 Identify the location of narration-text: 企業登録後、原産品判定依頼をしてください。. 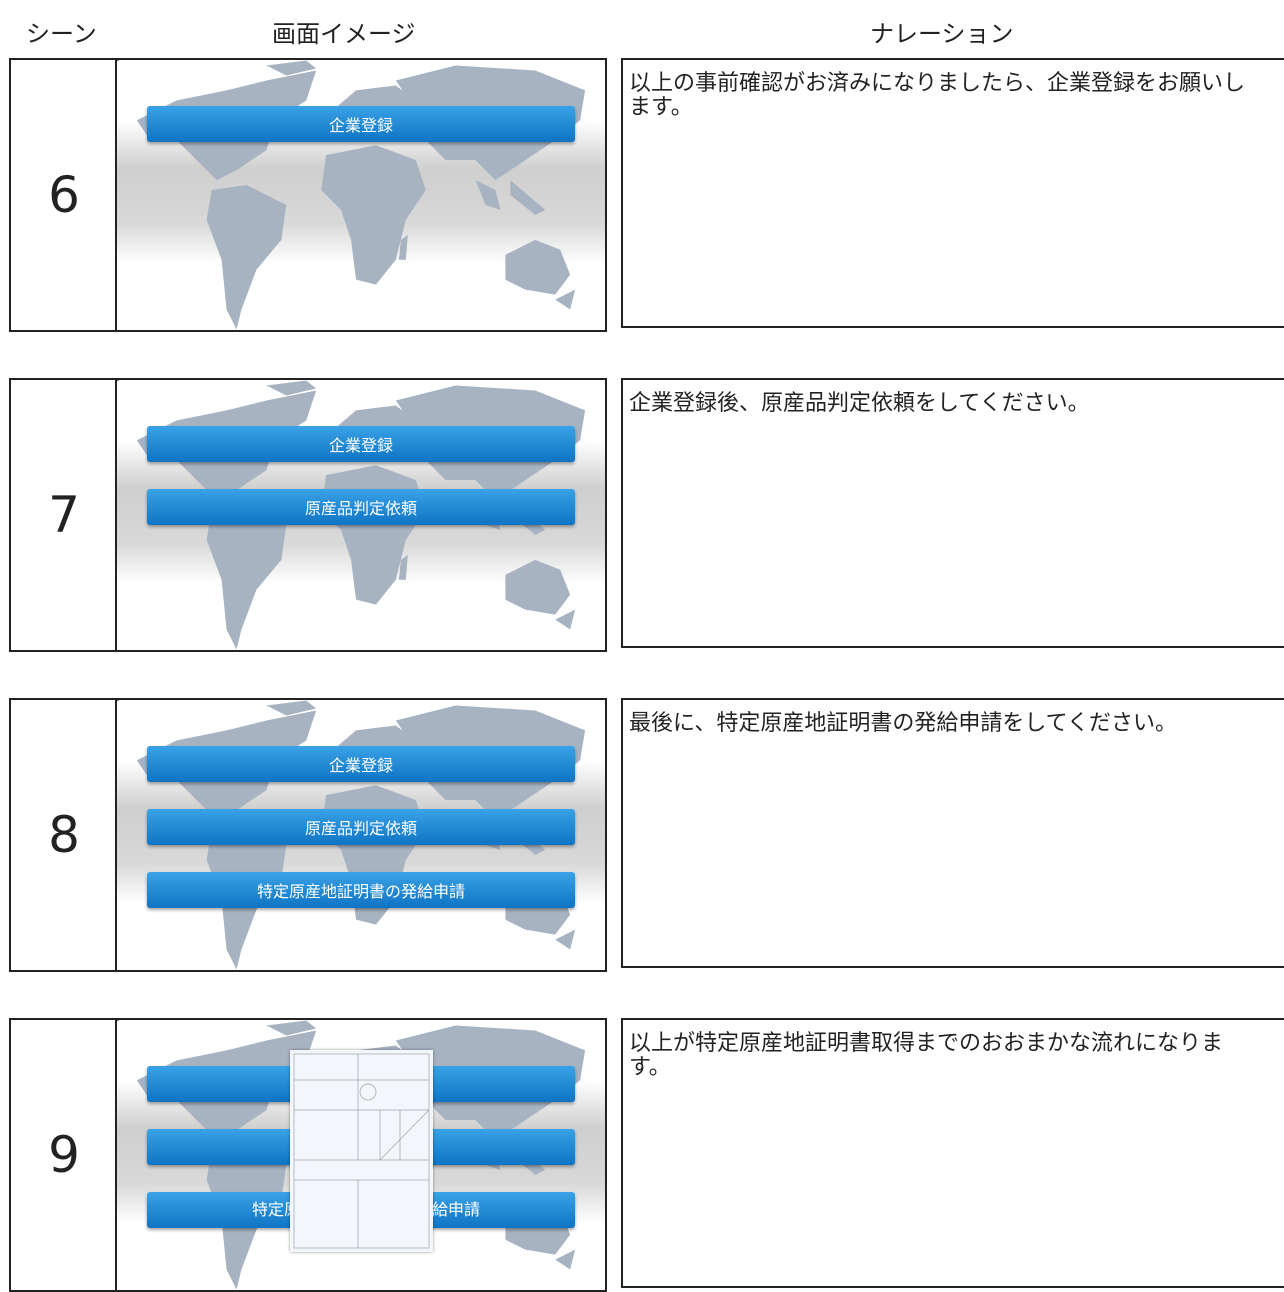
(952, 513).